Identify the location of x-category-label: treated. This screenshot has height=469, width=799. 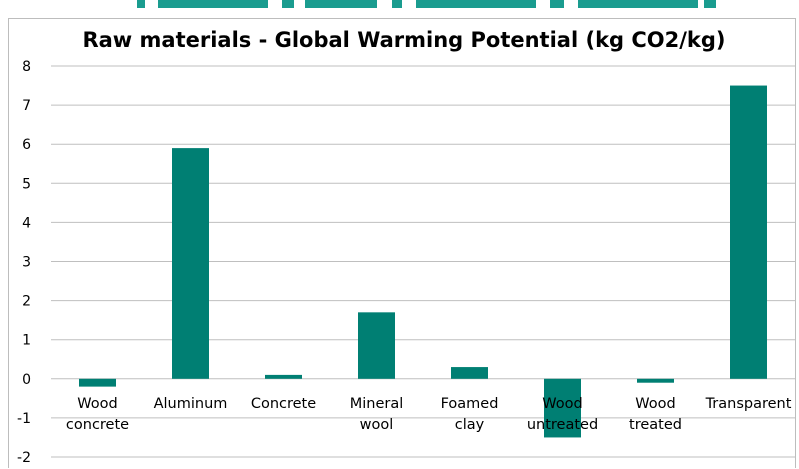
(655, 425).